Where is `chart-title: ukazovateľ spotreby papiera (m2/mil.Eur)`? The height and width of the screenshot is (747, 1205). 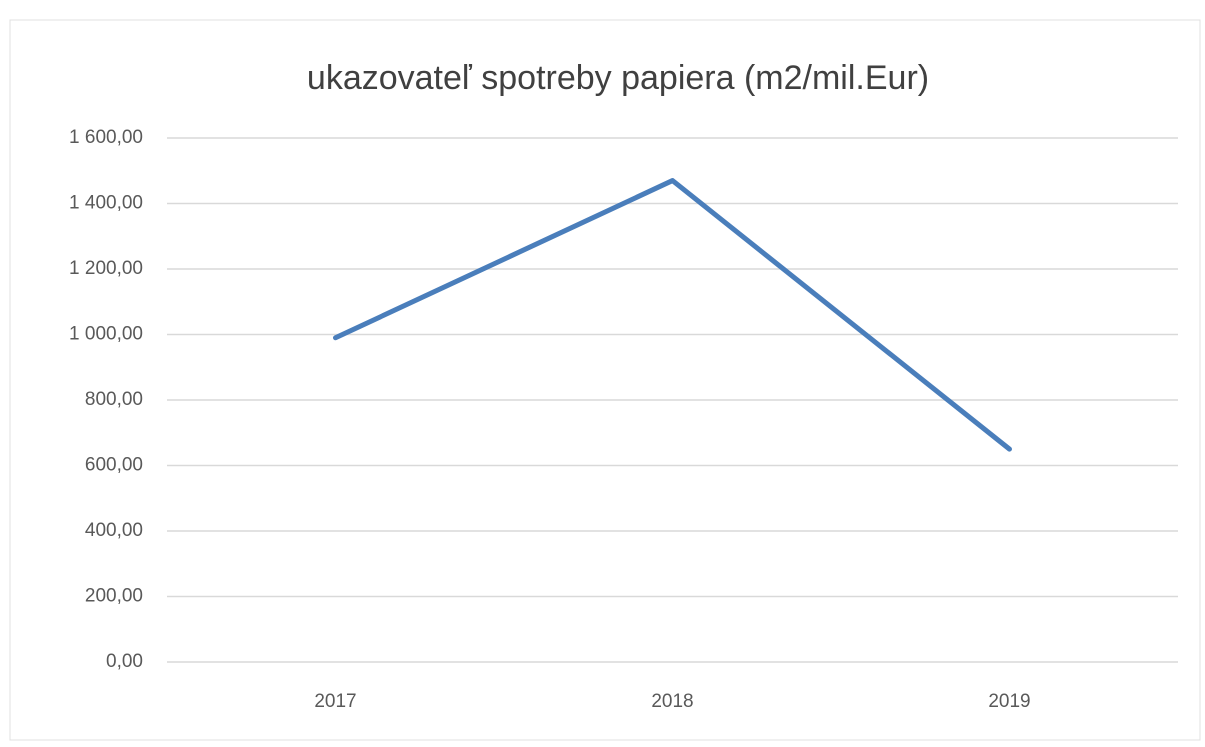 chart-title: ukazovateľ spotreby papiera (m2/mil.Eur) is located at coordinates (618, 78).